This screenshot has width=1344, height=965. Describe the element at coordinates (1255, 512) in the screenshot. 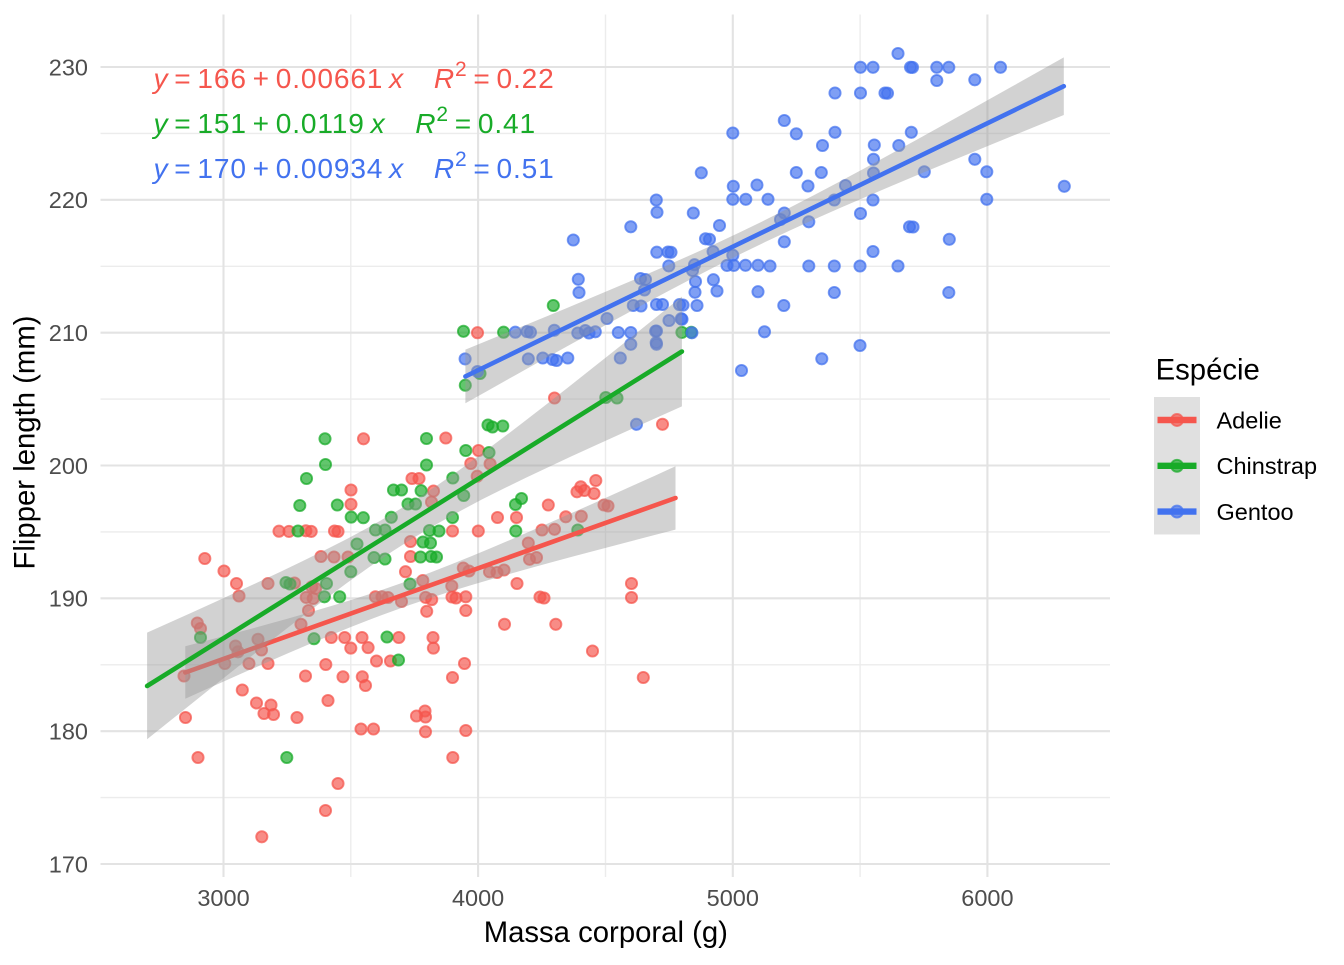

I see `svg-text: Gentoo` at that location.